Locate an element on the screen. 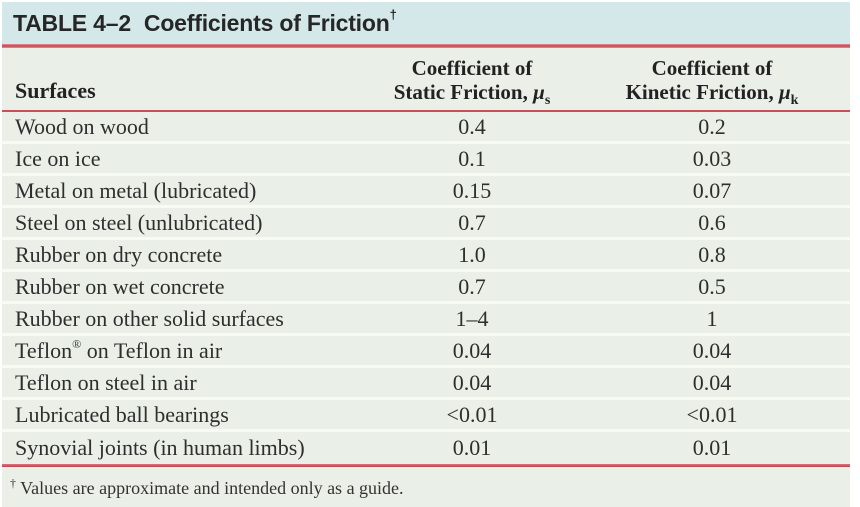 This screenshot has height=507, width=860. static-value-cell: 0.4 is located at coordinates (472, 126).